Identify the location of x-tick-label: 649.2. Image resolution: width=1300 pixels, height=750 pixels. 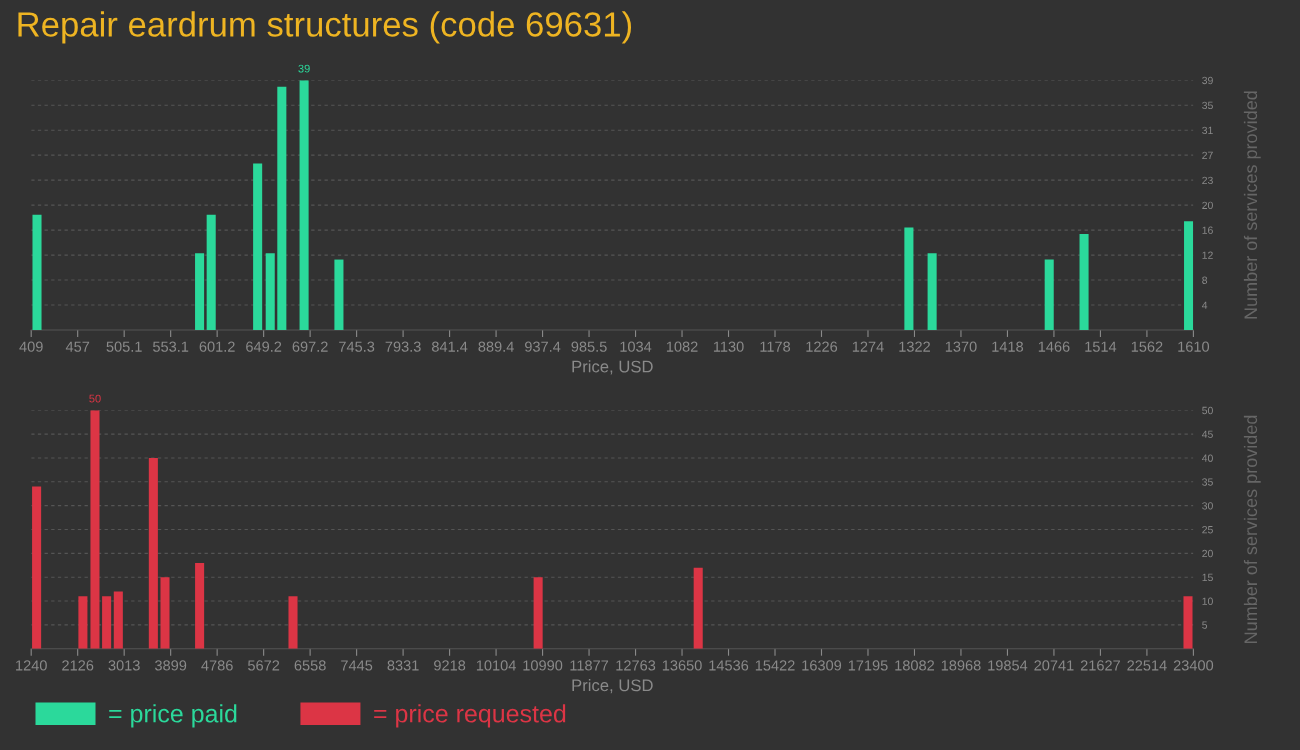
(264, 346).